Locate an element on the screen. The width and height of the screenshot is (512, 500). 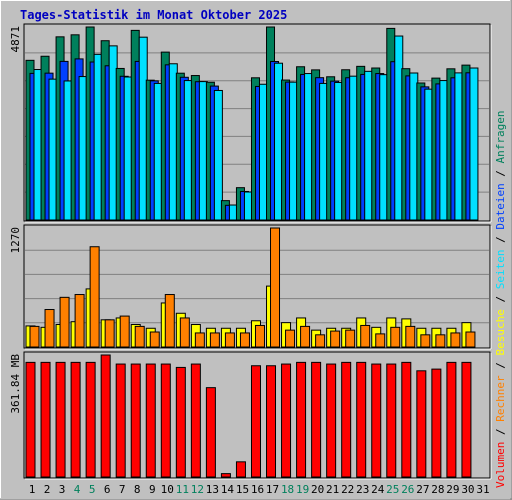
y-axis-max-label: 1270 is located at coordinates (15, 240).